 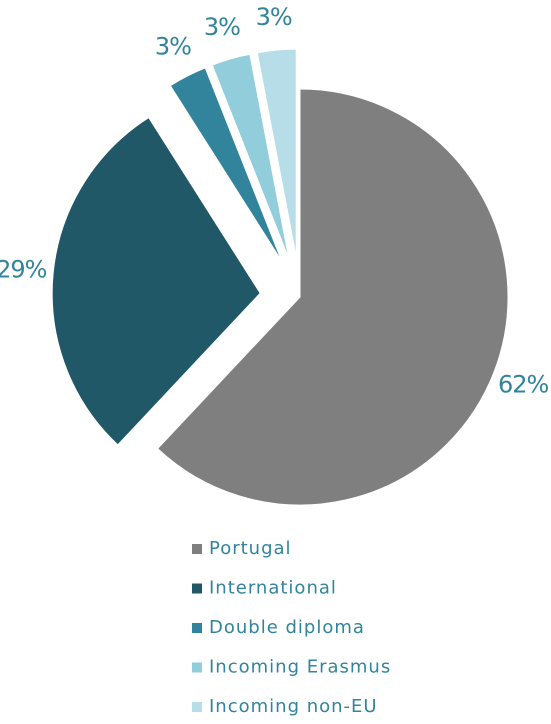 I want to click on data-label: 29%, so click(x=23, y=270).